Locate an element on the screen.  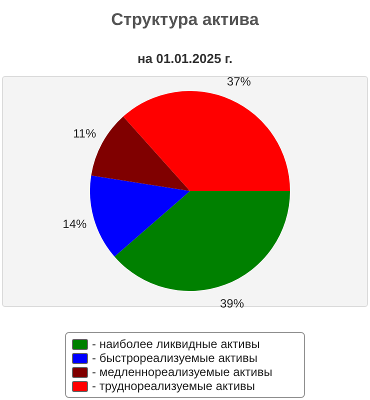
chart-subtitle: на 01.01.2025 г. is located at coordinates (185, 58).